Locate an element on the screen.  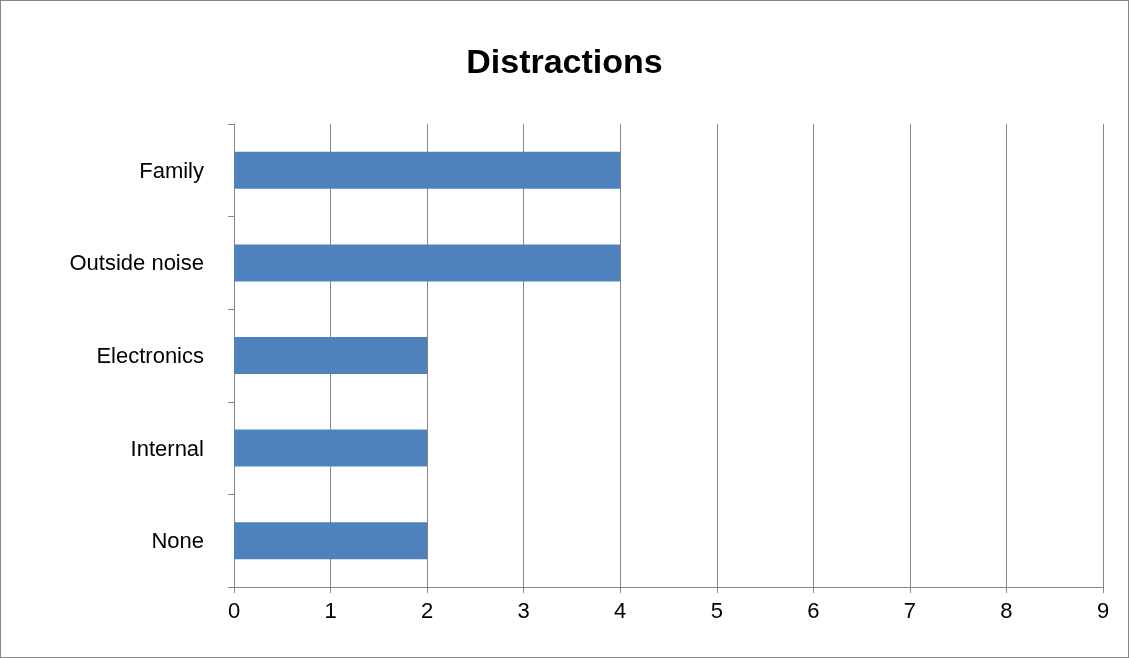
x-tick-label: 2 is located at coordinates (427, 610).